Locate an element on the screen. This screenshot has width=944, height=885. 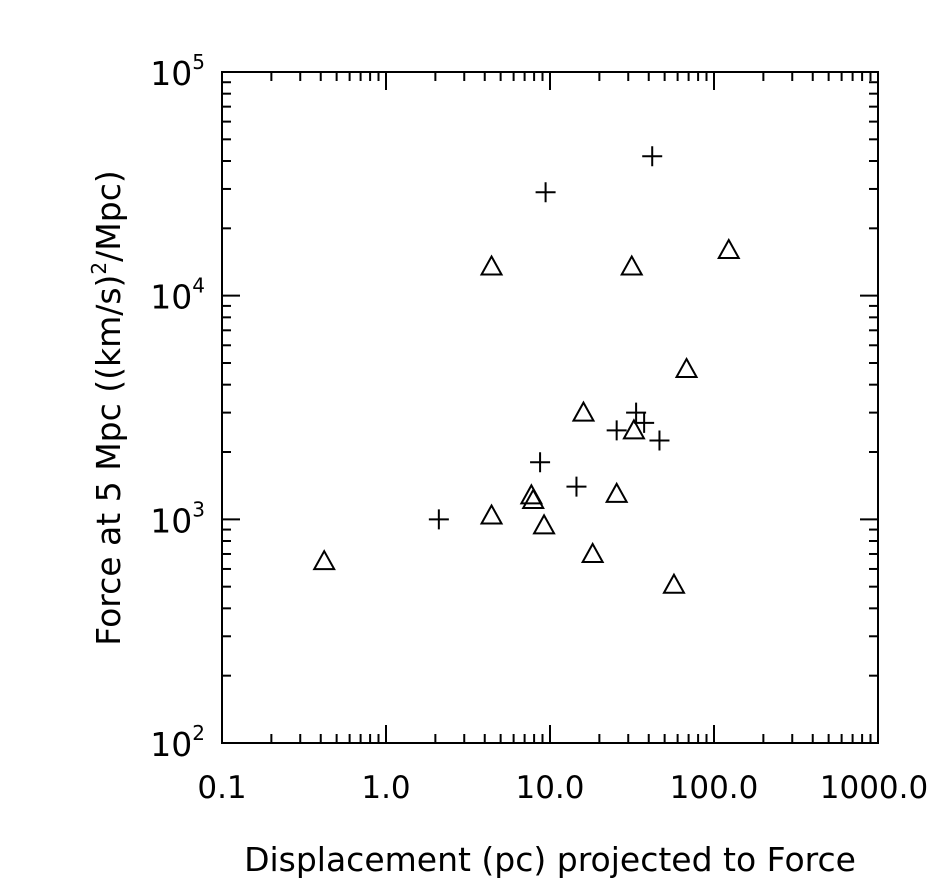
y-axis-label-prefix: Force at 5 Mpc ((km/s) is located at coordinates (108, 460).